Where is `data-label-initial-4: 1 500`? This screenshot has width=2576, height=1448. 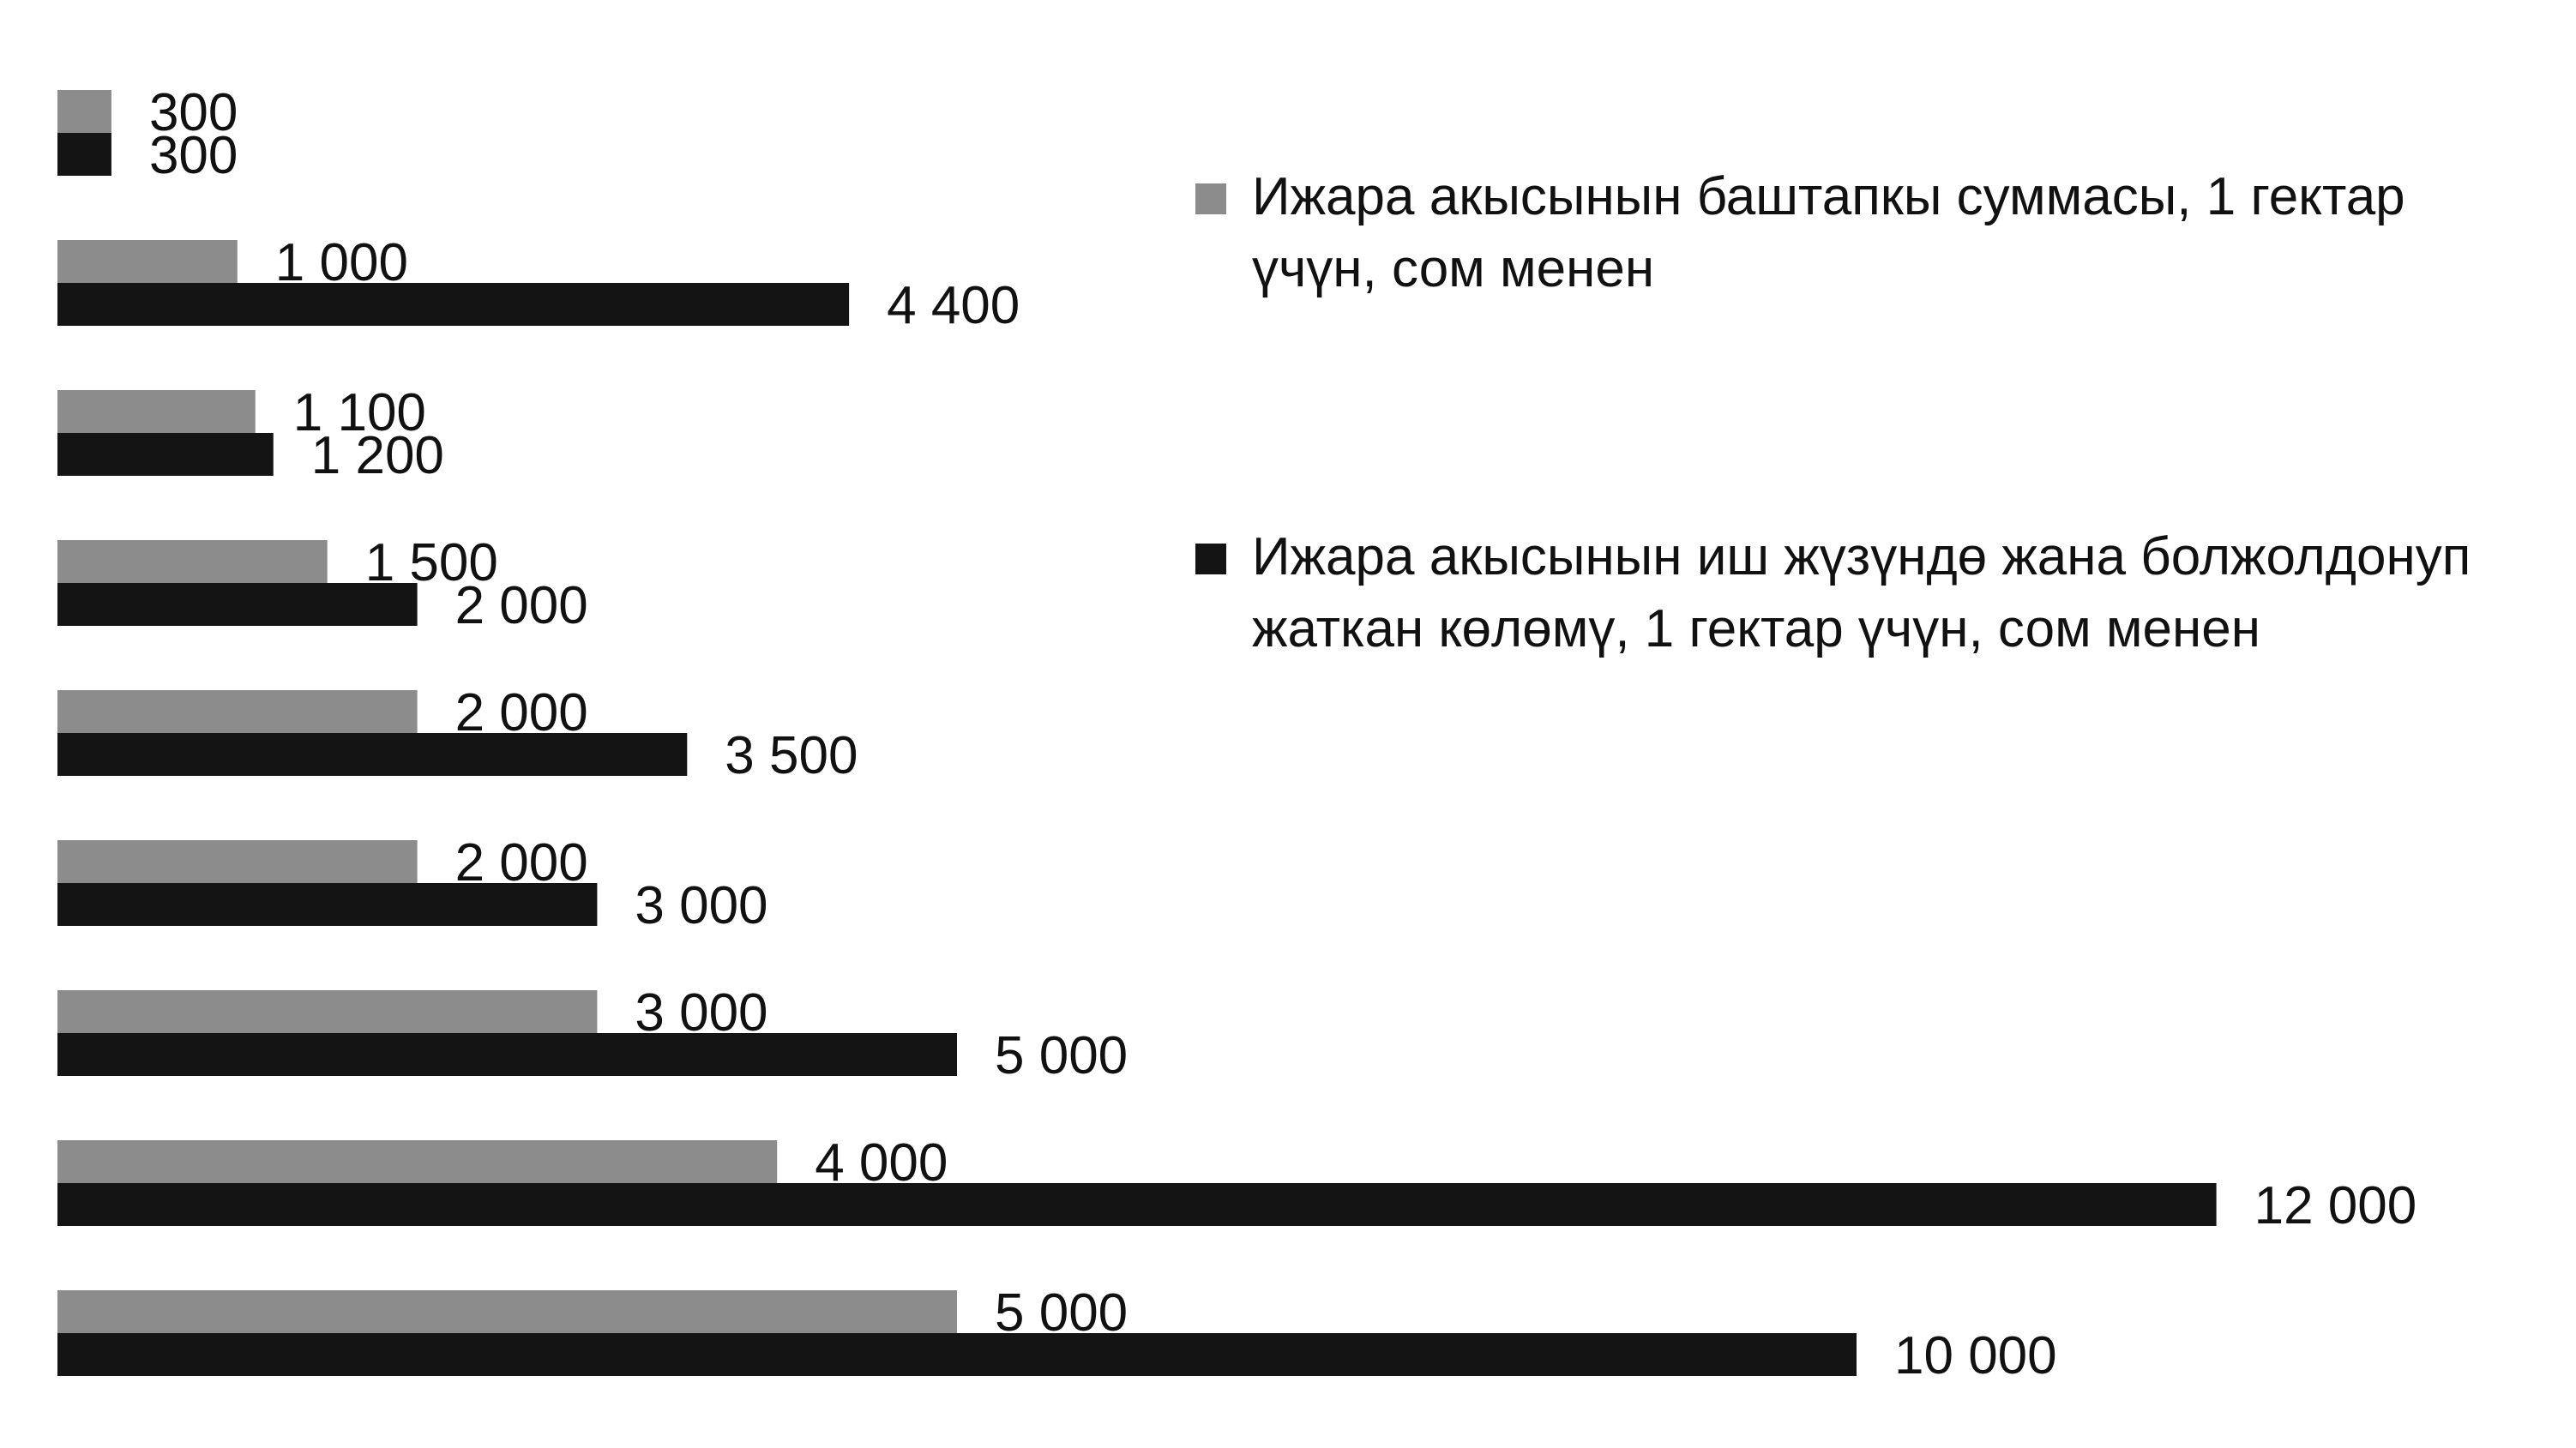
data-label-initial-4: 1 500 is located at coordinates (431, 562).